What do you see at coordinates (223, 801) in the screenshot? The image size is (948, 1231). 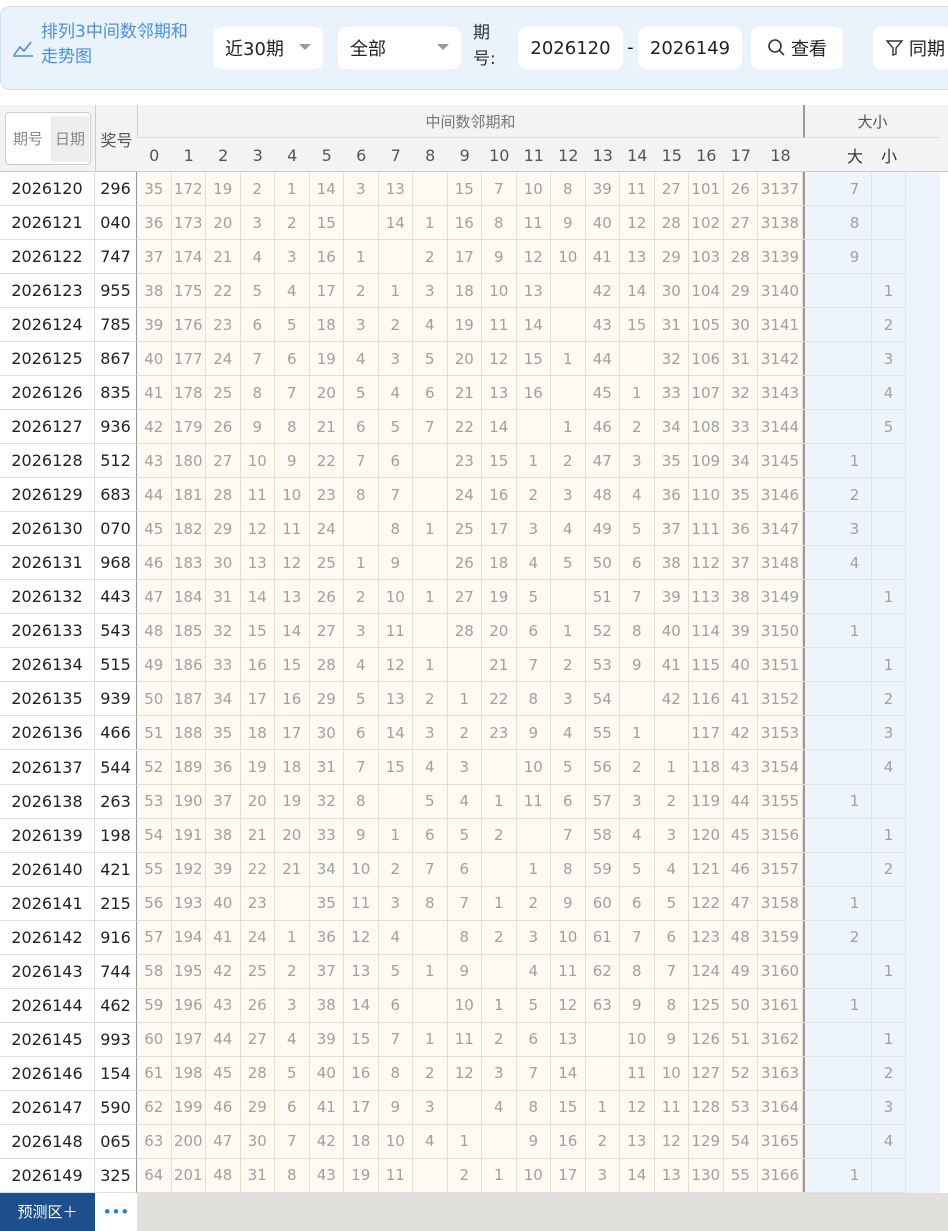 I see `cell: 37` at bounding box center [223, 801].